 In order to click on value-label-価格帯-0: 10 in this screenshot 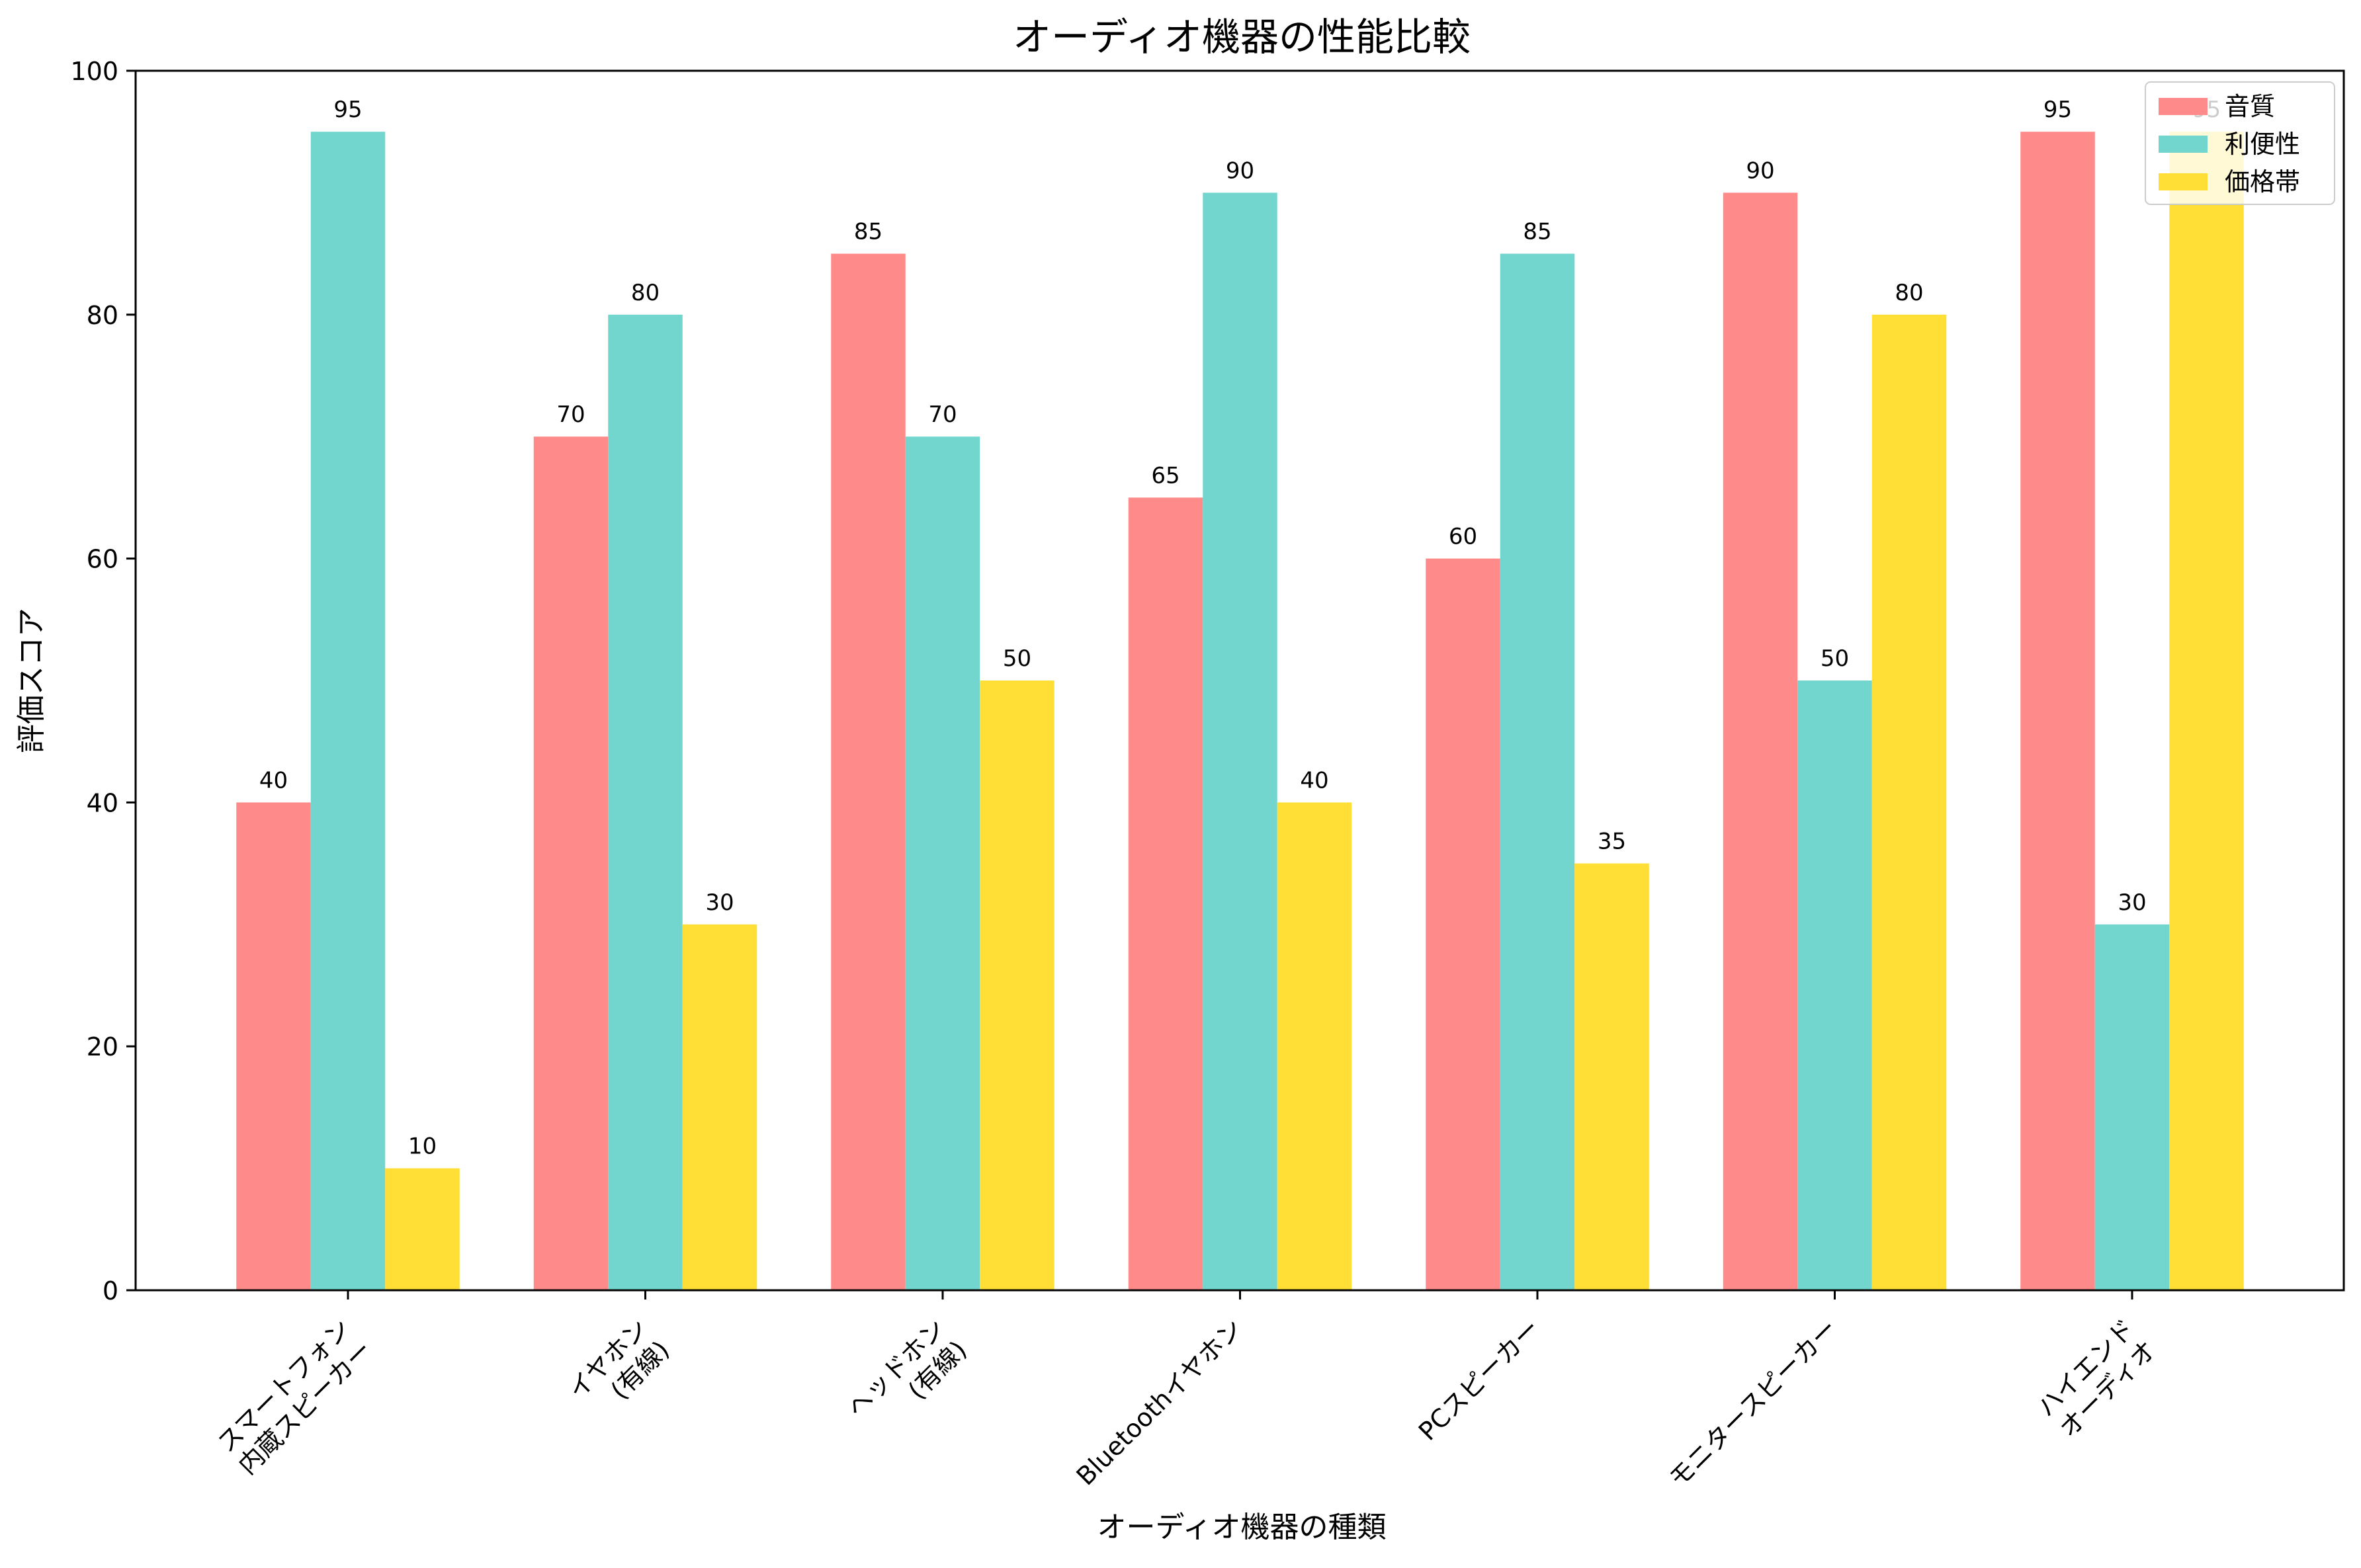, I will do `click(422, 1147)`.